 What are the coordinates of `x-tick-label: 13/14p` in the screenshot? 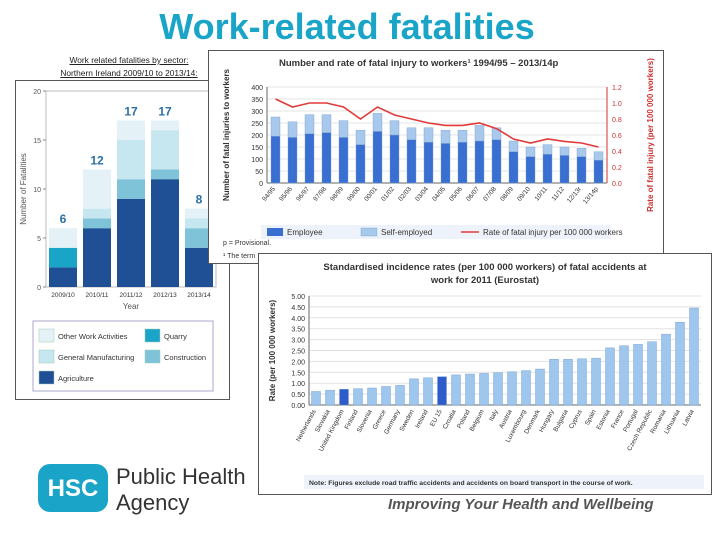 It's located at (591, 195).